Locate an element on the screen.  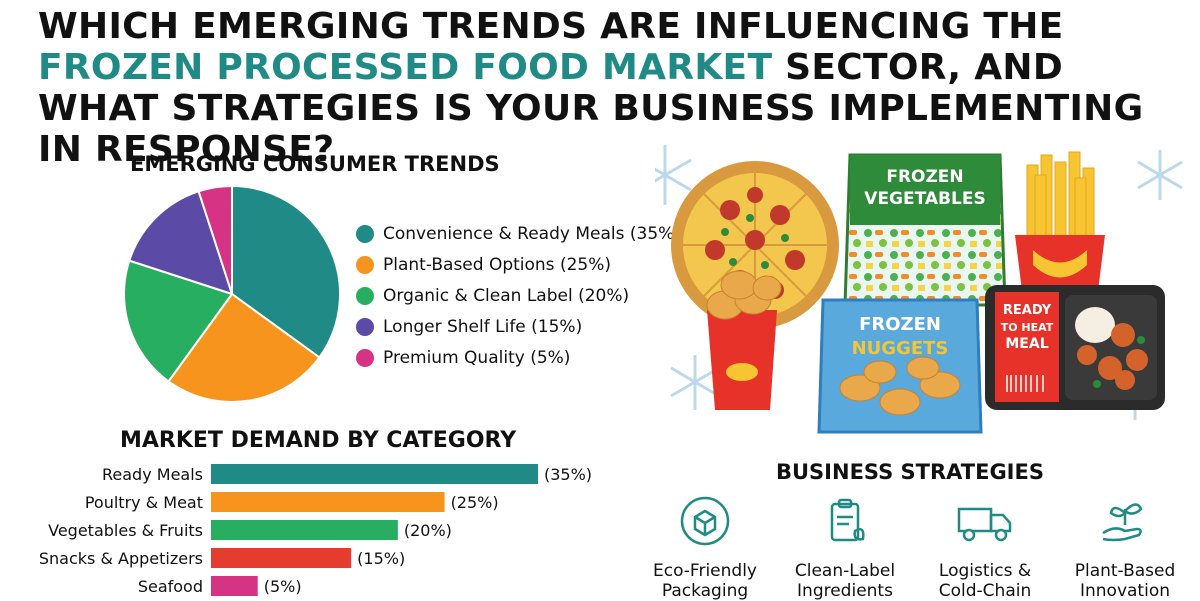
bar-value-label-1: (25%) is located at coordinates (475, 502).